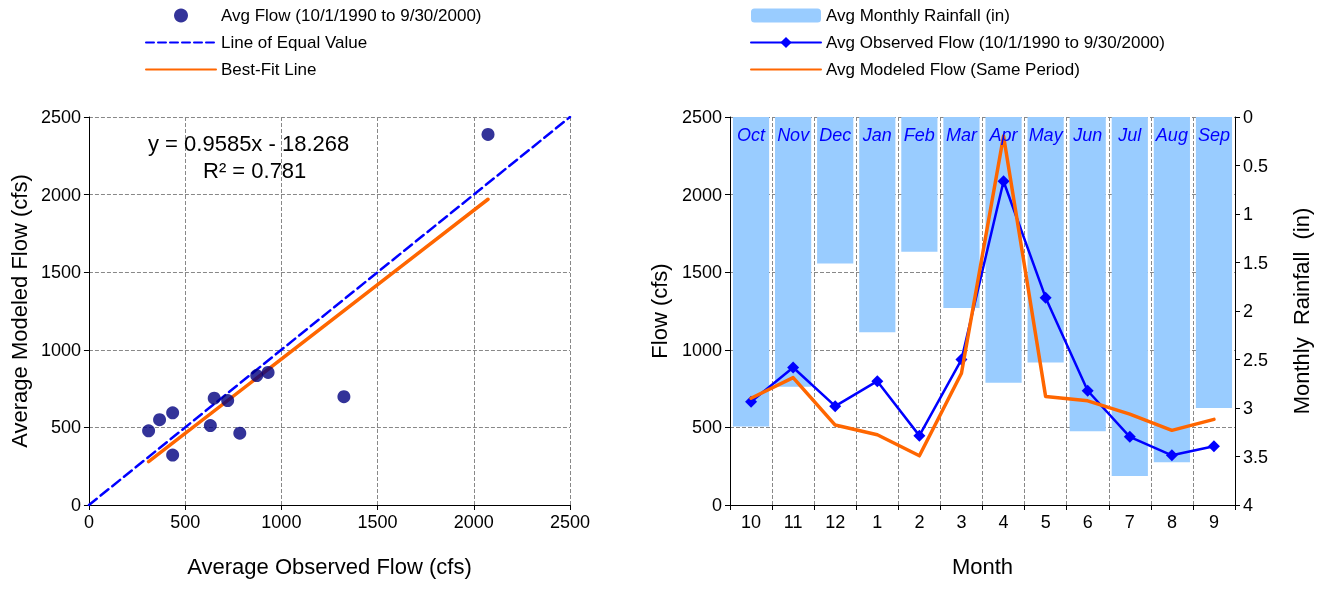 This screenshot has width=1321, height=600. I want to click on x-tick-label: 8, so click(1171, 522).